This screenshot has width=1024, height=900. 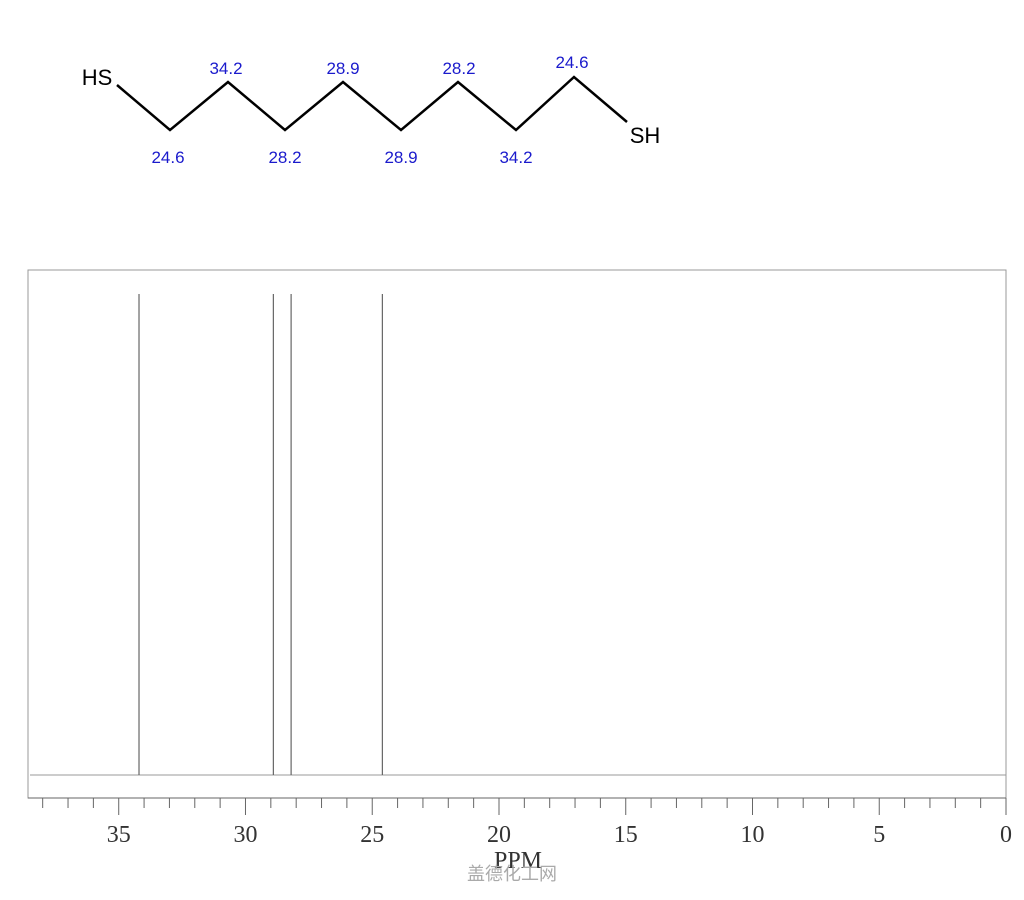 What do you see at coordinates (518, 861) in the screenshot?
I see `x-axis-label: PPM` at bounding box center [518, 861].